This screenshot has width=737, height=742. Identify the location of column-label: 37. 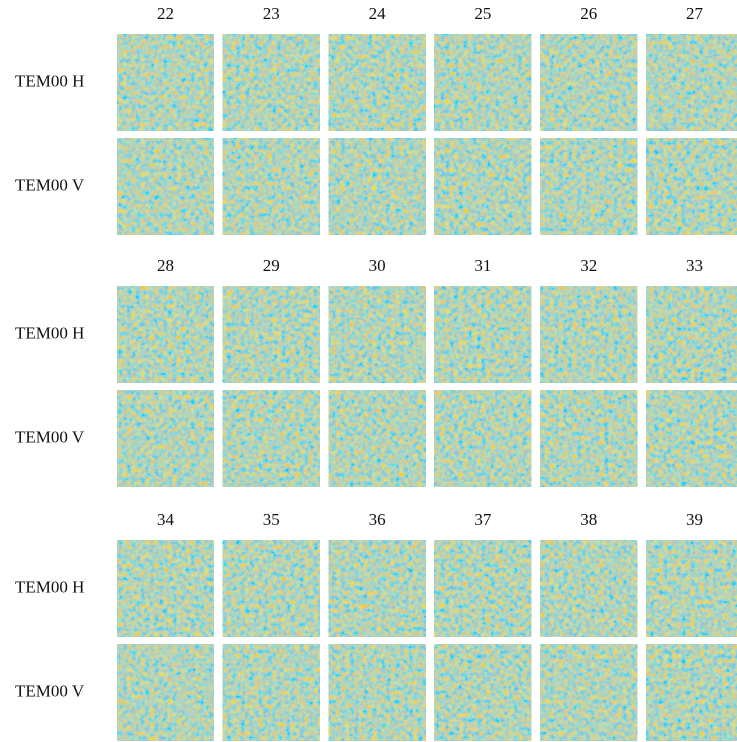
(483, 519).